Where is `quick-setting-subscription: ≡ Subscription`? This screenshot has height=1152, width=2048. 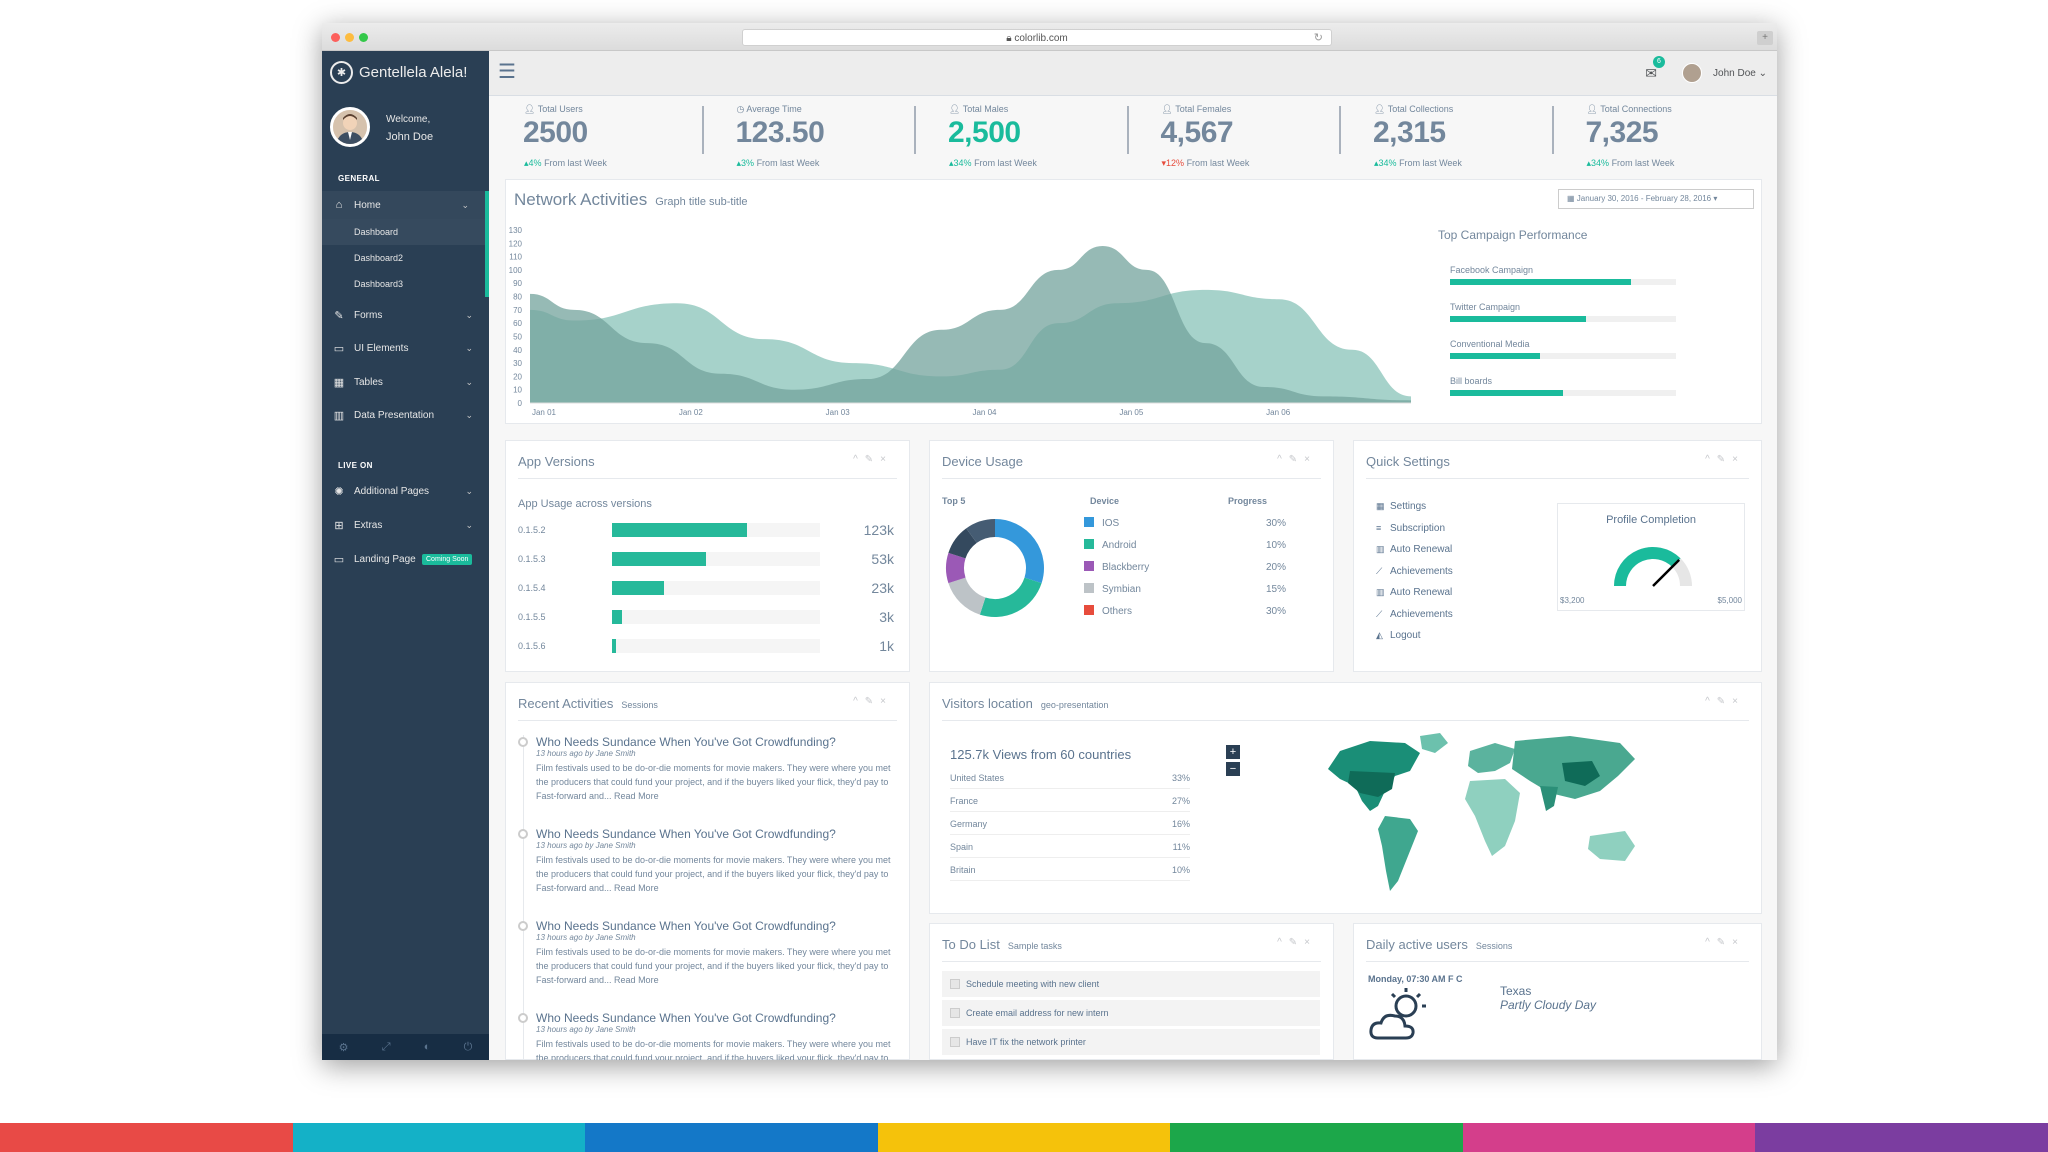 quick-setting-subscription: ≡ Subscription is located at coordinates (1410, 528).